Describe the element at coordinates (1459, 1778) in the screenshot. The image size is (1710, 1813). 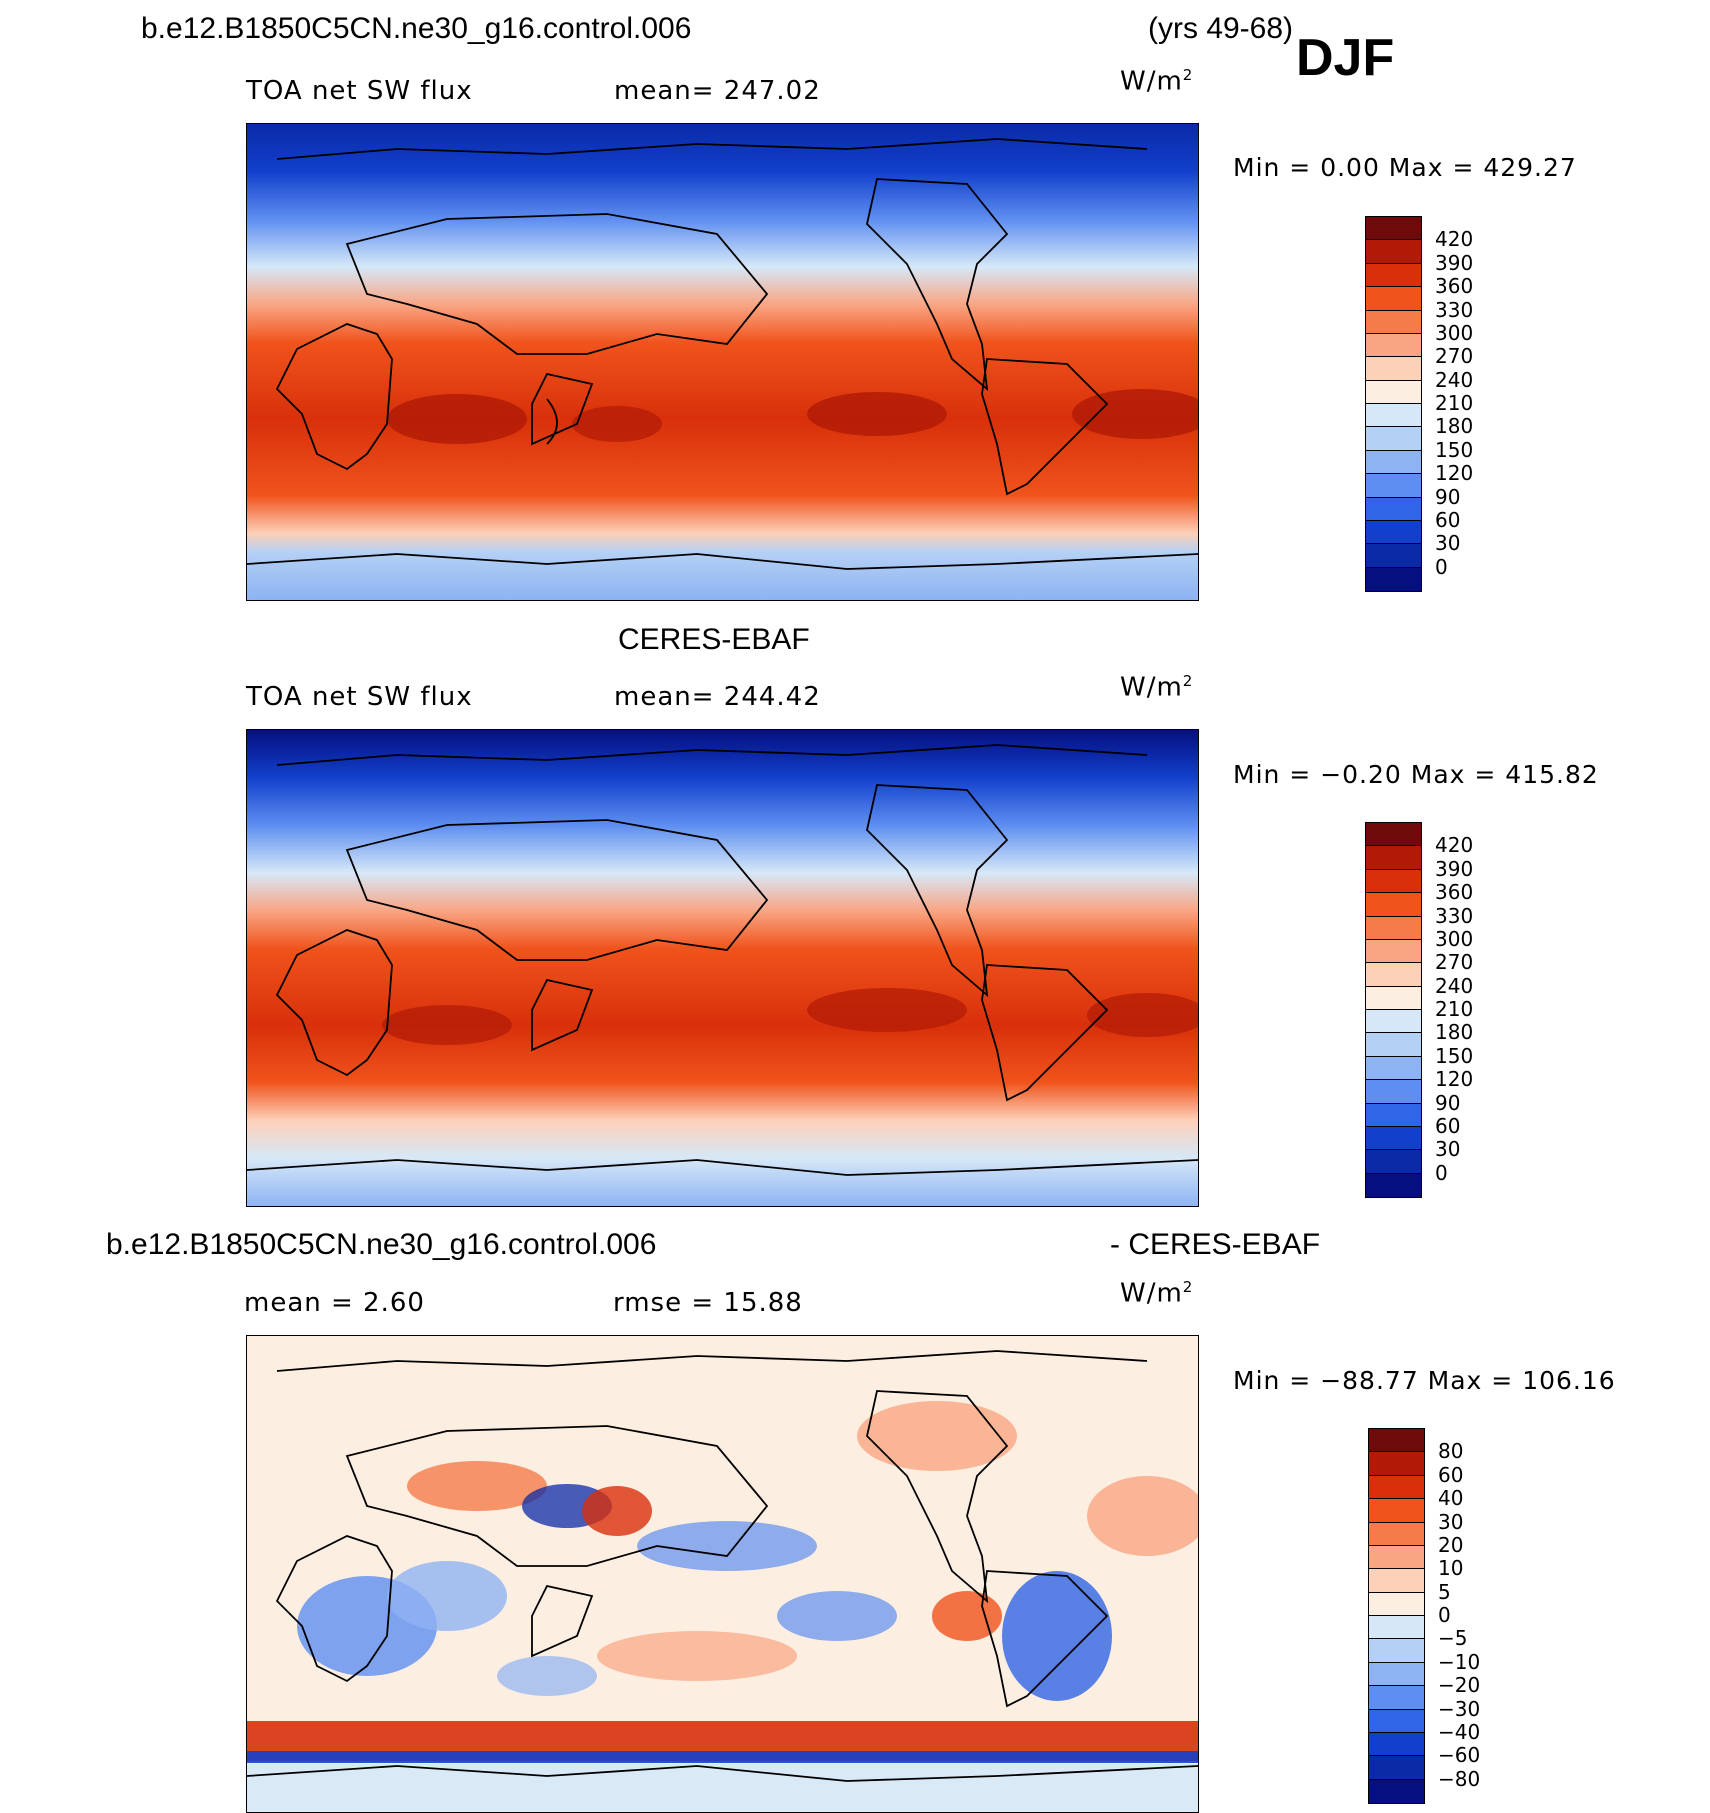
I see `colorbar-tick-label: −80` at that location.